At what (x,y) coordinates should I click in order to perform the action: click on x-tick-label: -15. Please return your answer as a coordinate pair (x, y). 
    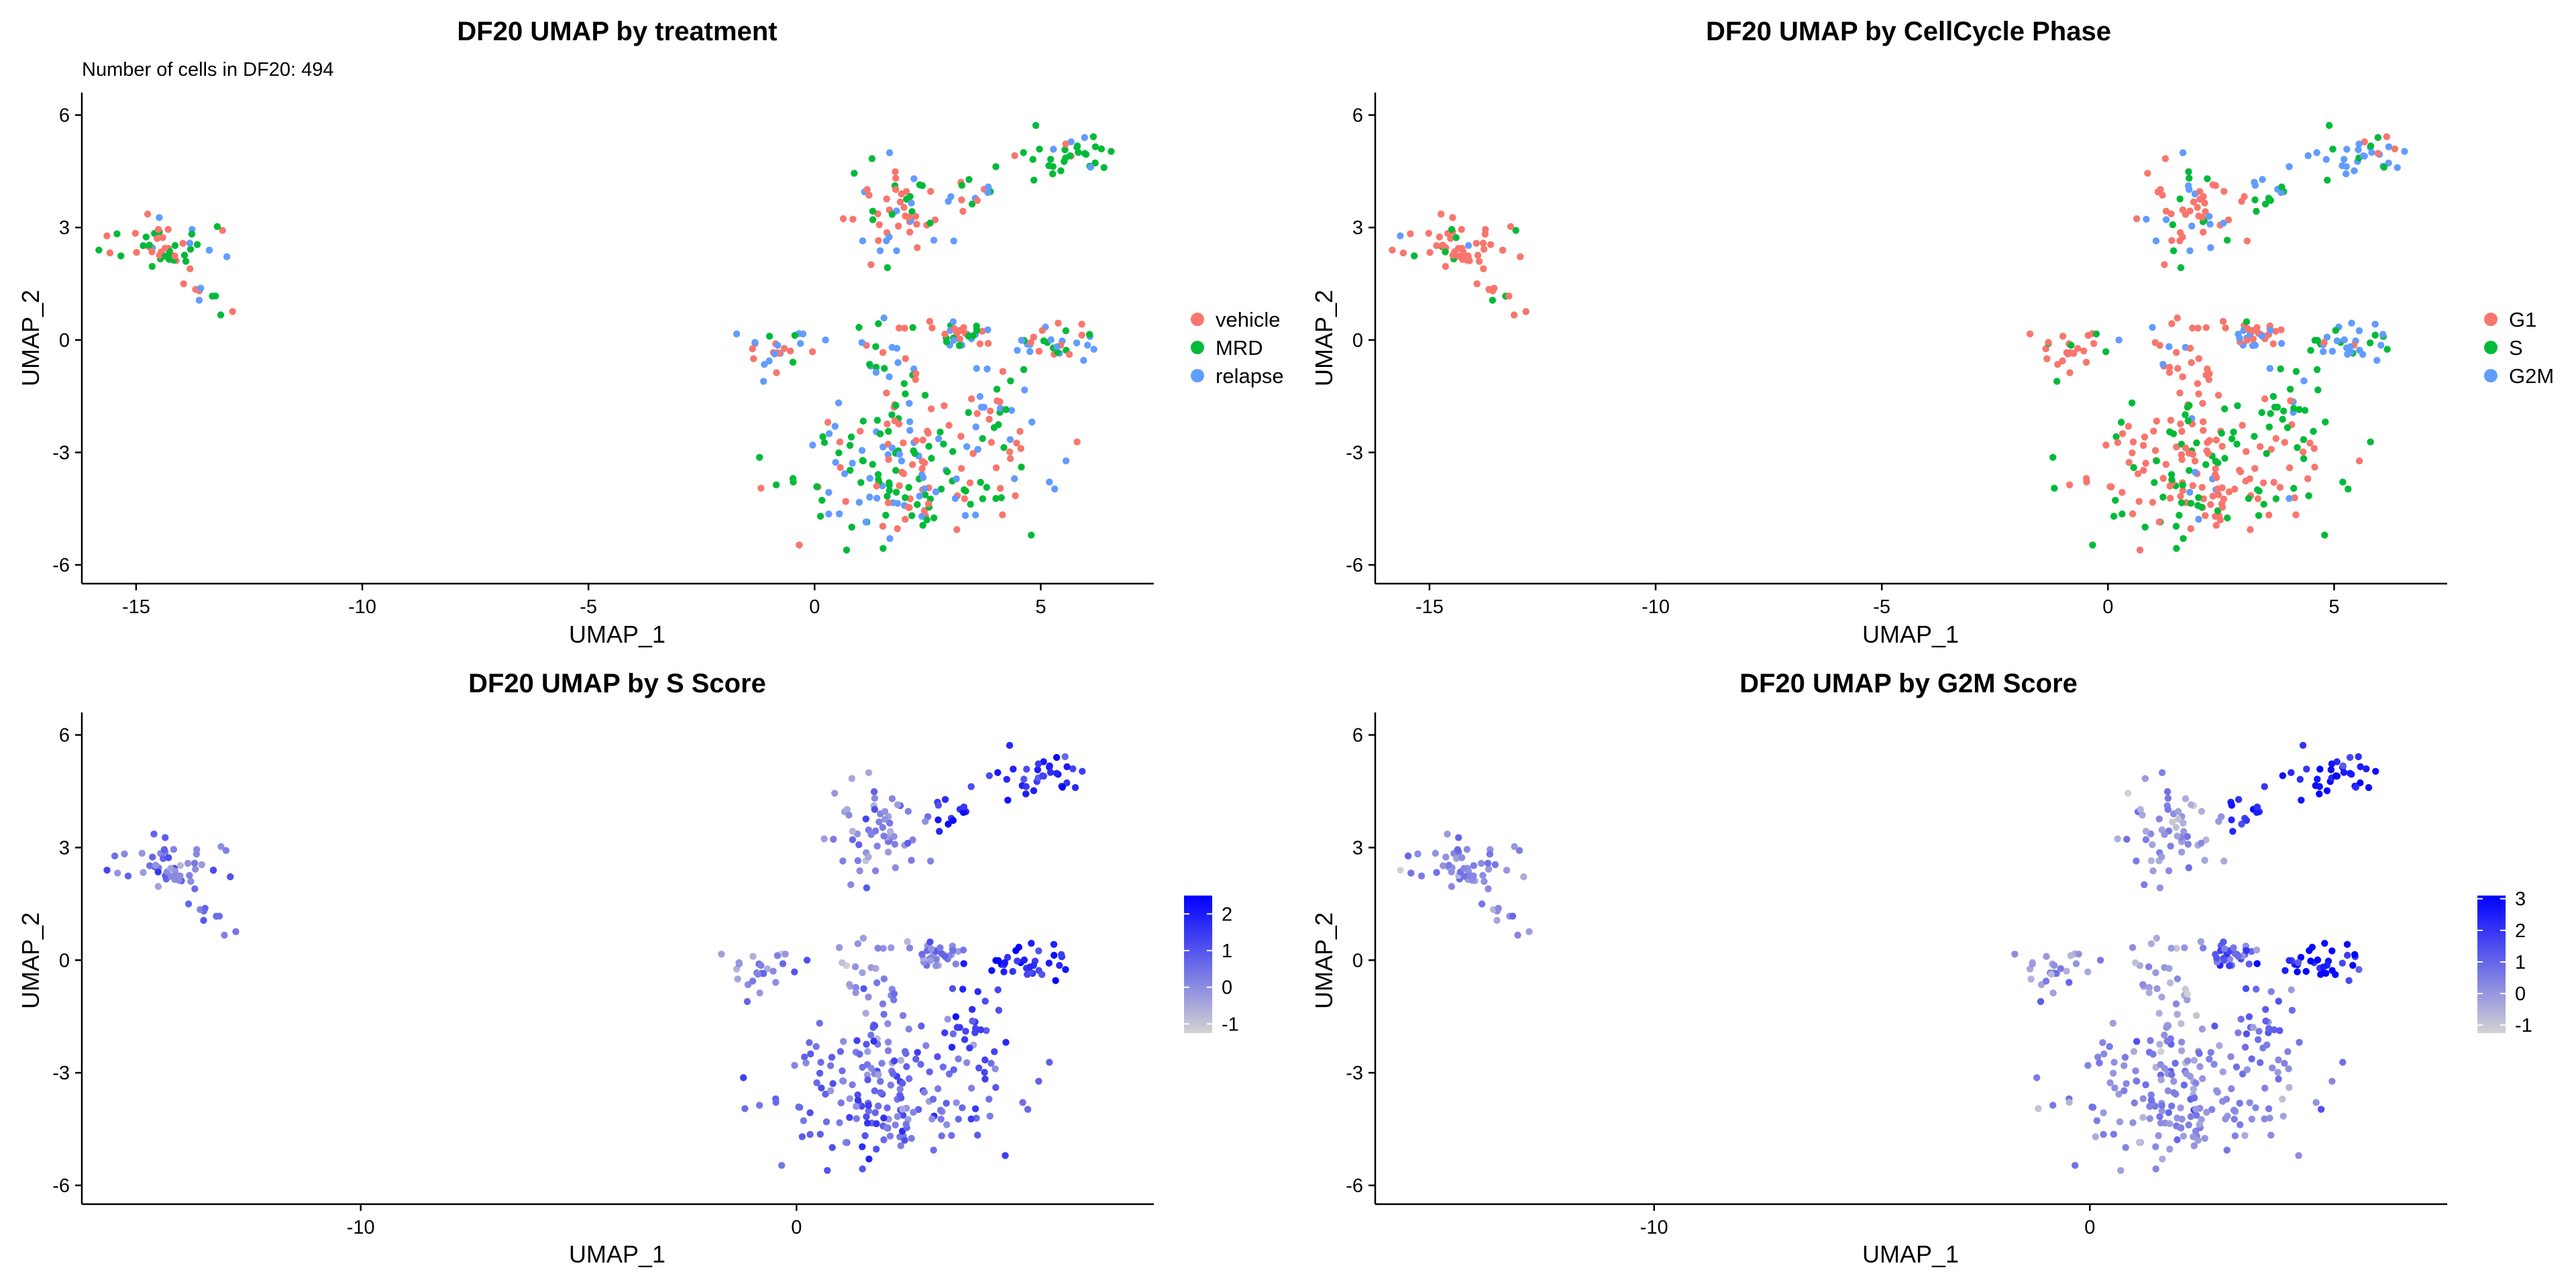
    Looking at the image, I should click on (136, 607).